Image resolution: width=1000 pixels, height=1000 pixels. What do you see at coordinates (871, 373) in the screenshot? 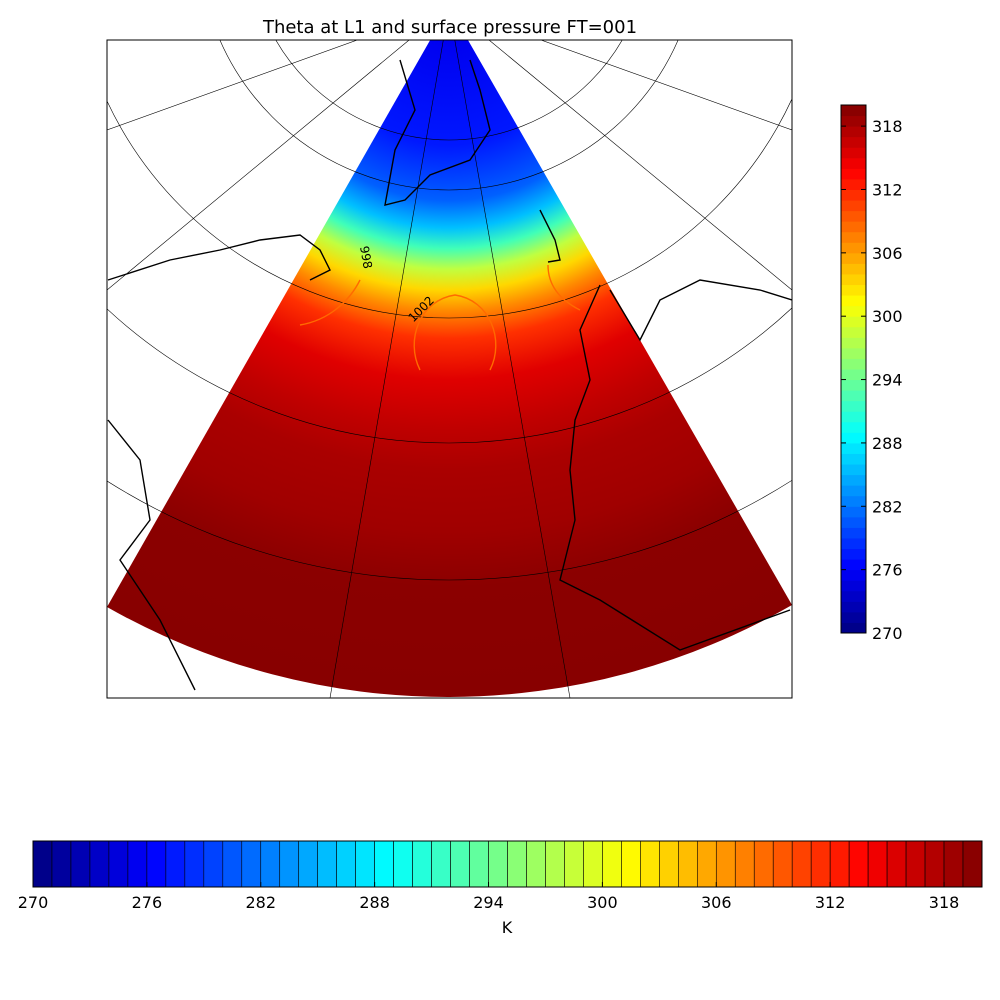
I see `colorbar-right: 270 276 282 288 294 300 306 312 318` at bounding box center [871, 373].